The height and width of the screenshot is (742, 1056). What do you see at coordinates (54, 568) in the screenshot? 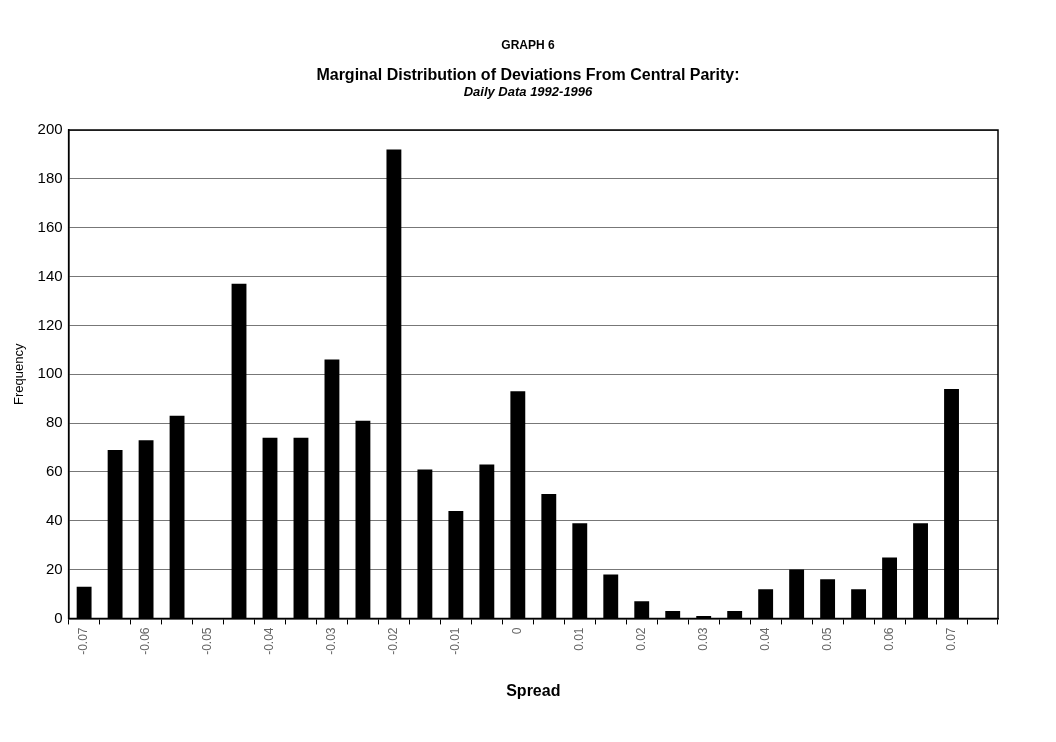
I see `y-tick-label: 20` at bounding box center [54, 568].